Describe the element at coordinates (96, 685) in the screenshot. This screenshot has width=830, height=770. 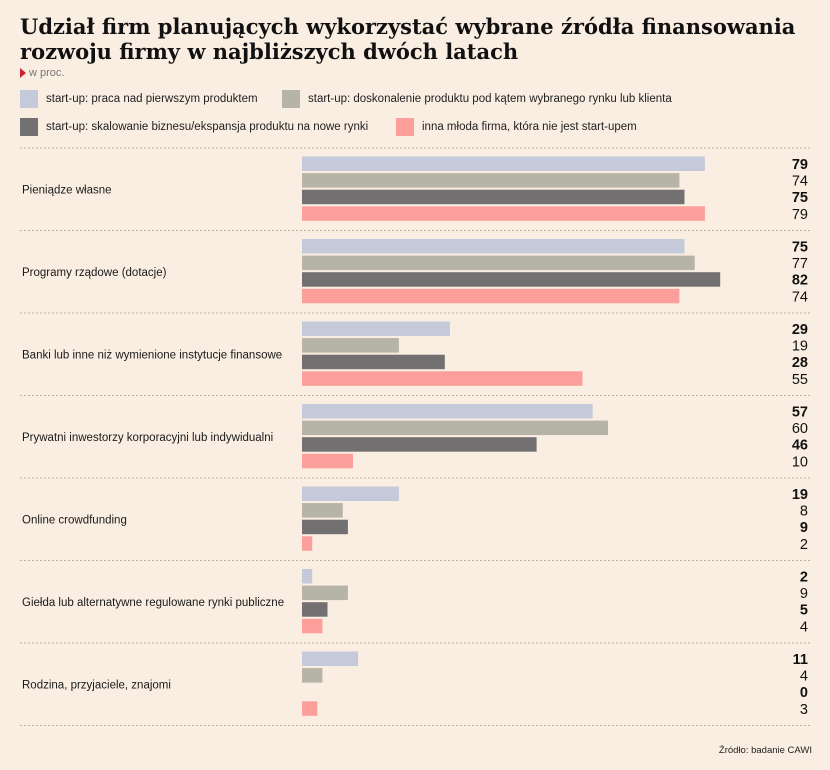
I see `category-label: Rodzina, przyjaciele, znajomi` at that location.